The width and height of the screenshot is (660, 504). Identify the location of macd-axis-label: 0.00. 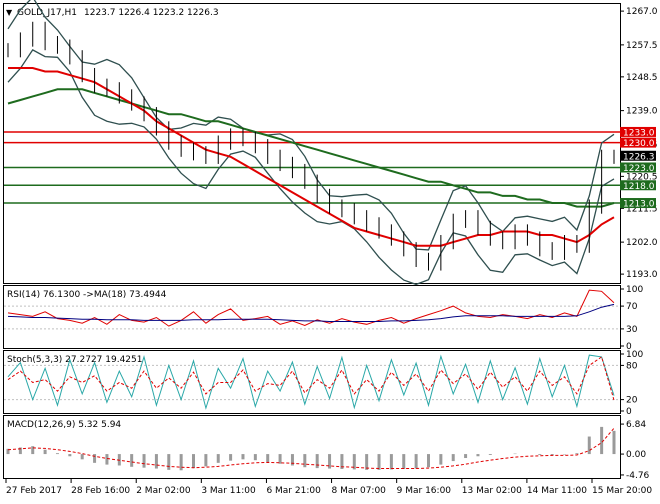
(636, 455).